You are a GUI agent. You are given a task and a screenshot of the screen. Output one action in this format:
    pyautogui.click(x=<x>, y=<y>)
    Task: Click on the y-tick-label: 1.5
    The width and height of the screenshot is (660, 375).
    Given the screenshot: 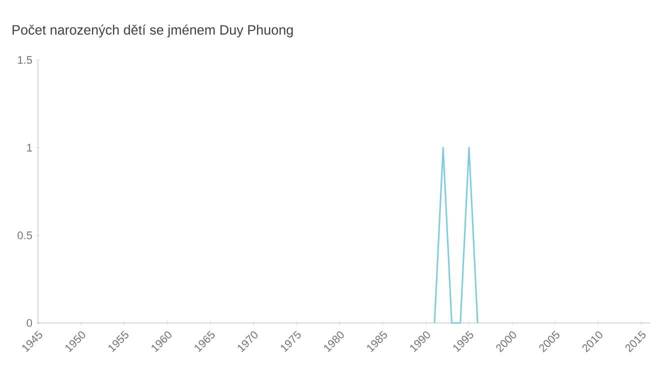 What is the action you would take?
    pyautogui.click(x=25, y=60)
    